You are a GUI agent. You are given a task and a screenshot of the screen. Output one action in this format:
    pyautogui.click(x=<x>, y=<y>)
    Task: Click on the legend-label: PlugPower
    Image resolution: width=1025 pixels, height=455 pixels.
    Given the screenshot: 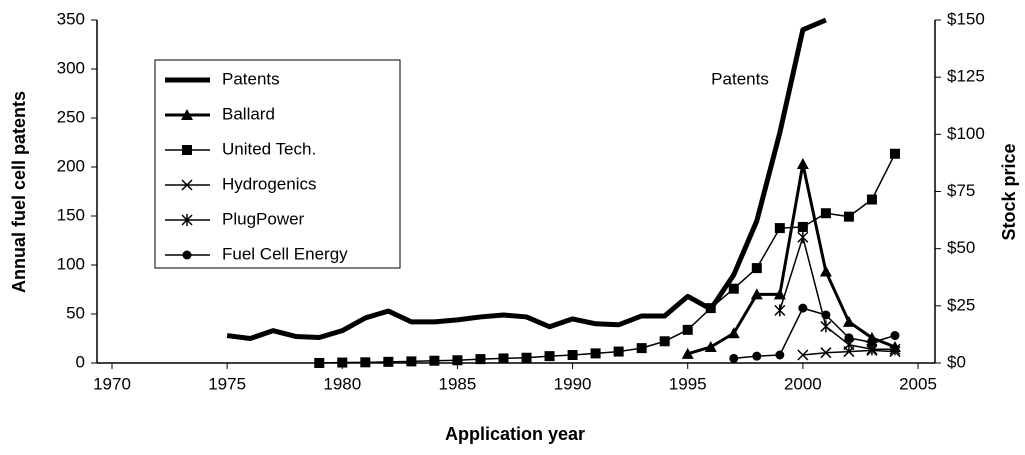 What is the action you would take?
    pyautogui.click(x=263, y=218)
    